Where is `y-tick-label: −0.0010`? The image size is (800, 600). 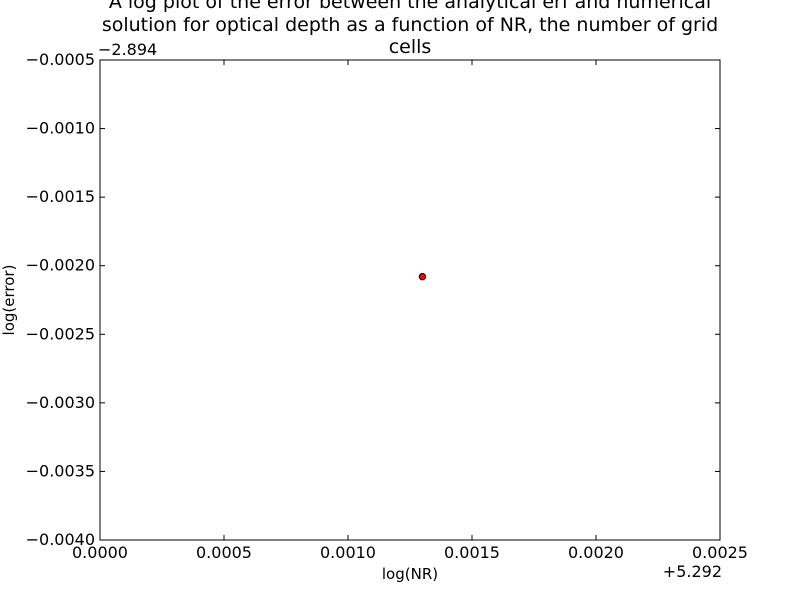 y-tick-label: −0.0010 is located at coordinates (60, 128).